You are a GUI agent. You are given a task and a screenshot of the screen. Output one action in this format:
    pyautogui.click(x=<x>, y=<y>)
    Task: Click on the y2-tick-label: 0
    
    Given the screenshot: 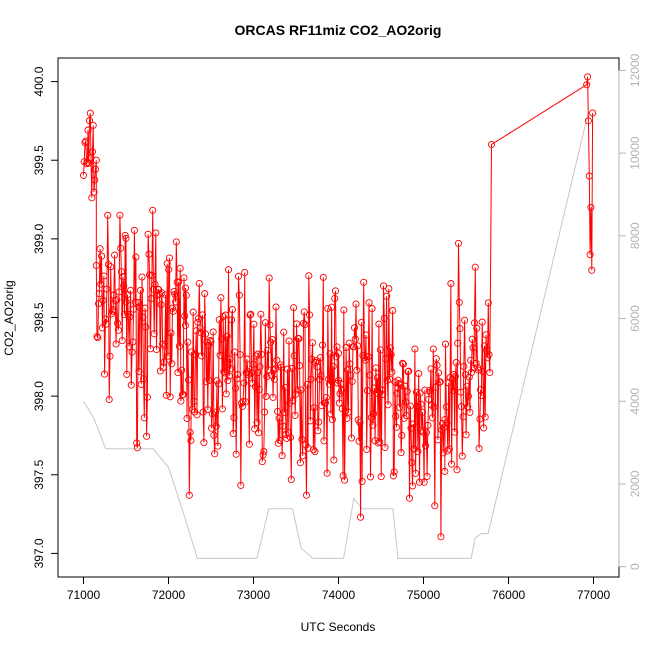 What is the action you would take?
    pyautogui.click(x=635, y=566)
    